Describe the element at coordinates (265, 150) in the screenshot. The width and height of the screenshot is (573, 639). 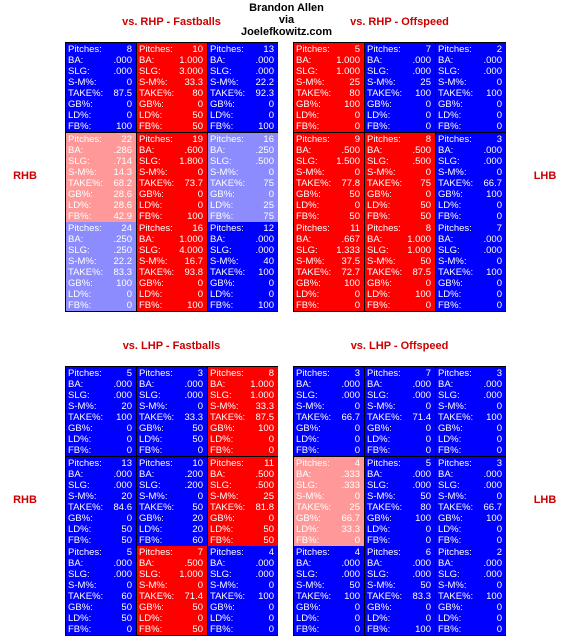
I see `stat-value: .250` at that location.